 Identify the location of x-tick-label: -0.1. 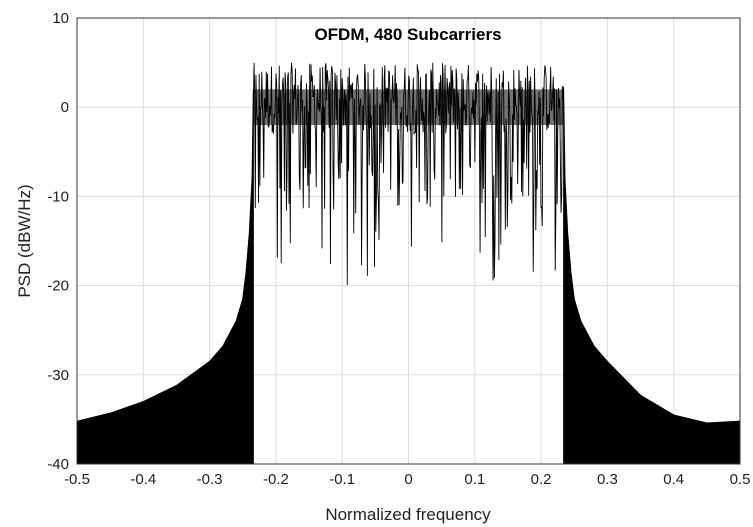
(342, 479).